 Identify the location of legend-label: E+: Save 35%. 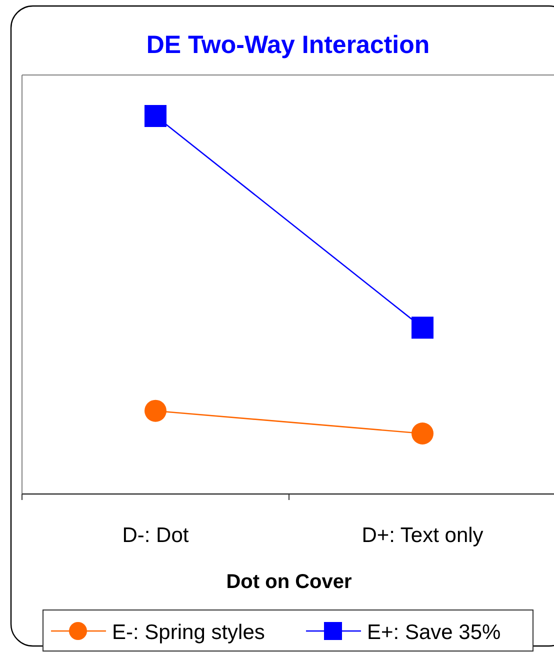
(434, 632).